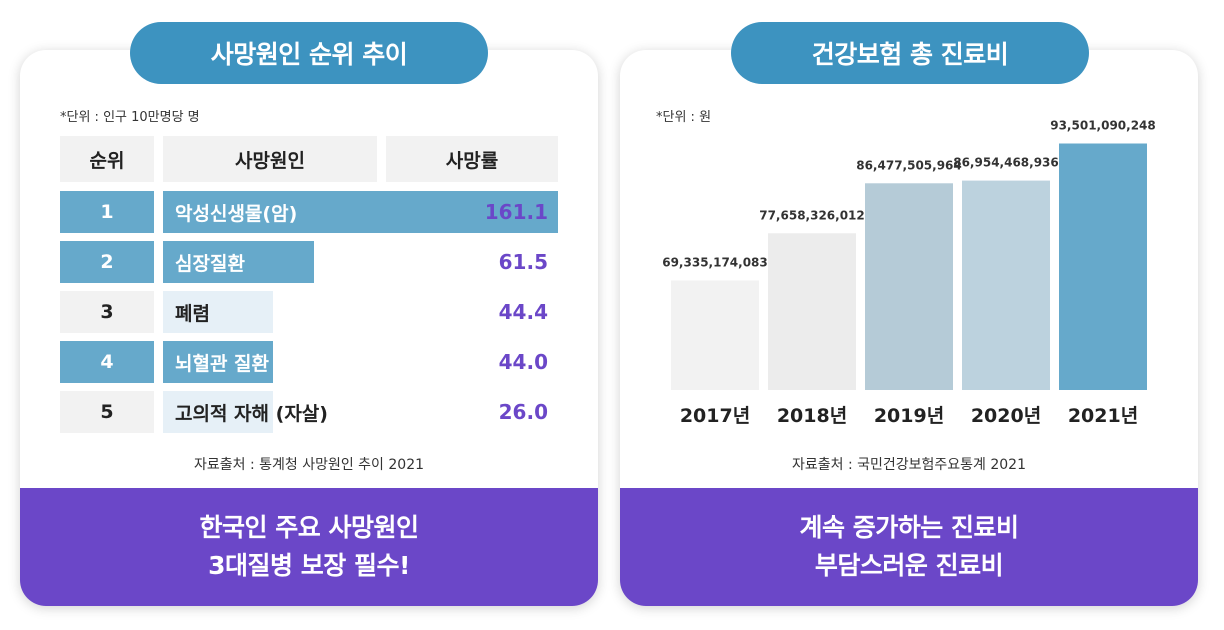  What do you see at coordinates (309, 465) in the screenshot?
I see `death-source-note: 자료출처 : 통계청 사망원인 추이 2021` at bounding box center [309, 465].